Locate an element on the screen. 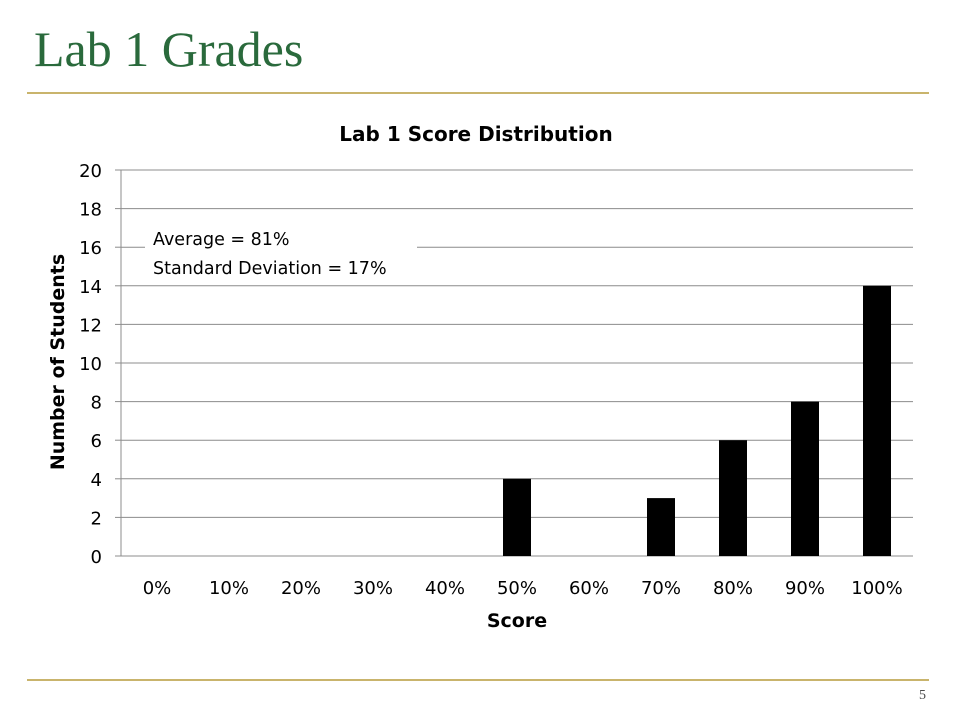 This screenshot has height=720, width=960. x-tick-labels: 0% 10% 20% 30% 40% 50% 60% 70% 80% 90% 100% is located at coordinates (523, 588).